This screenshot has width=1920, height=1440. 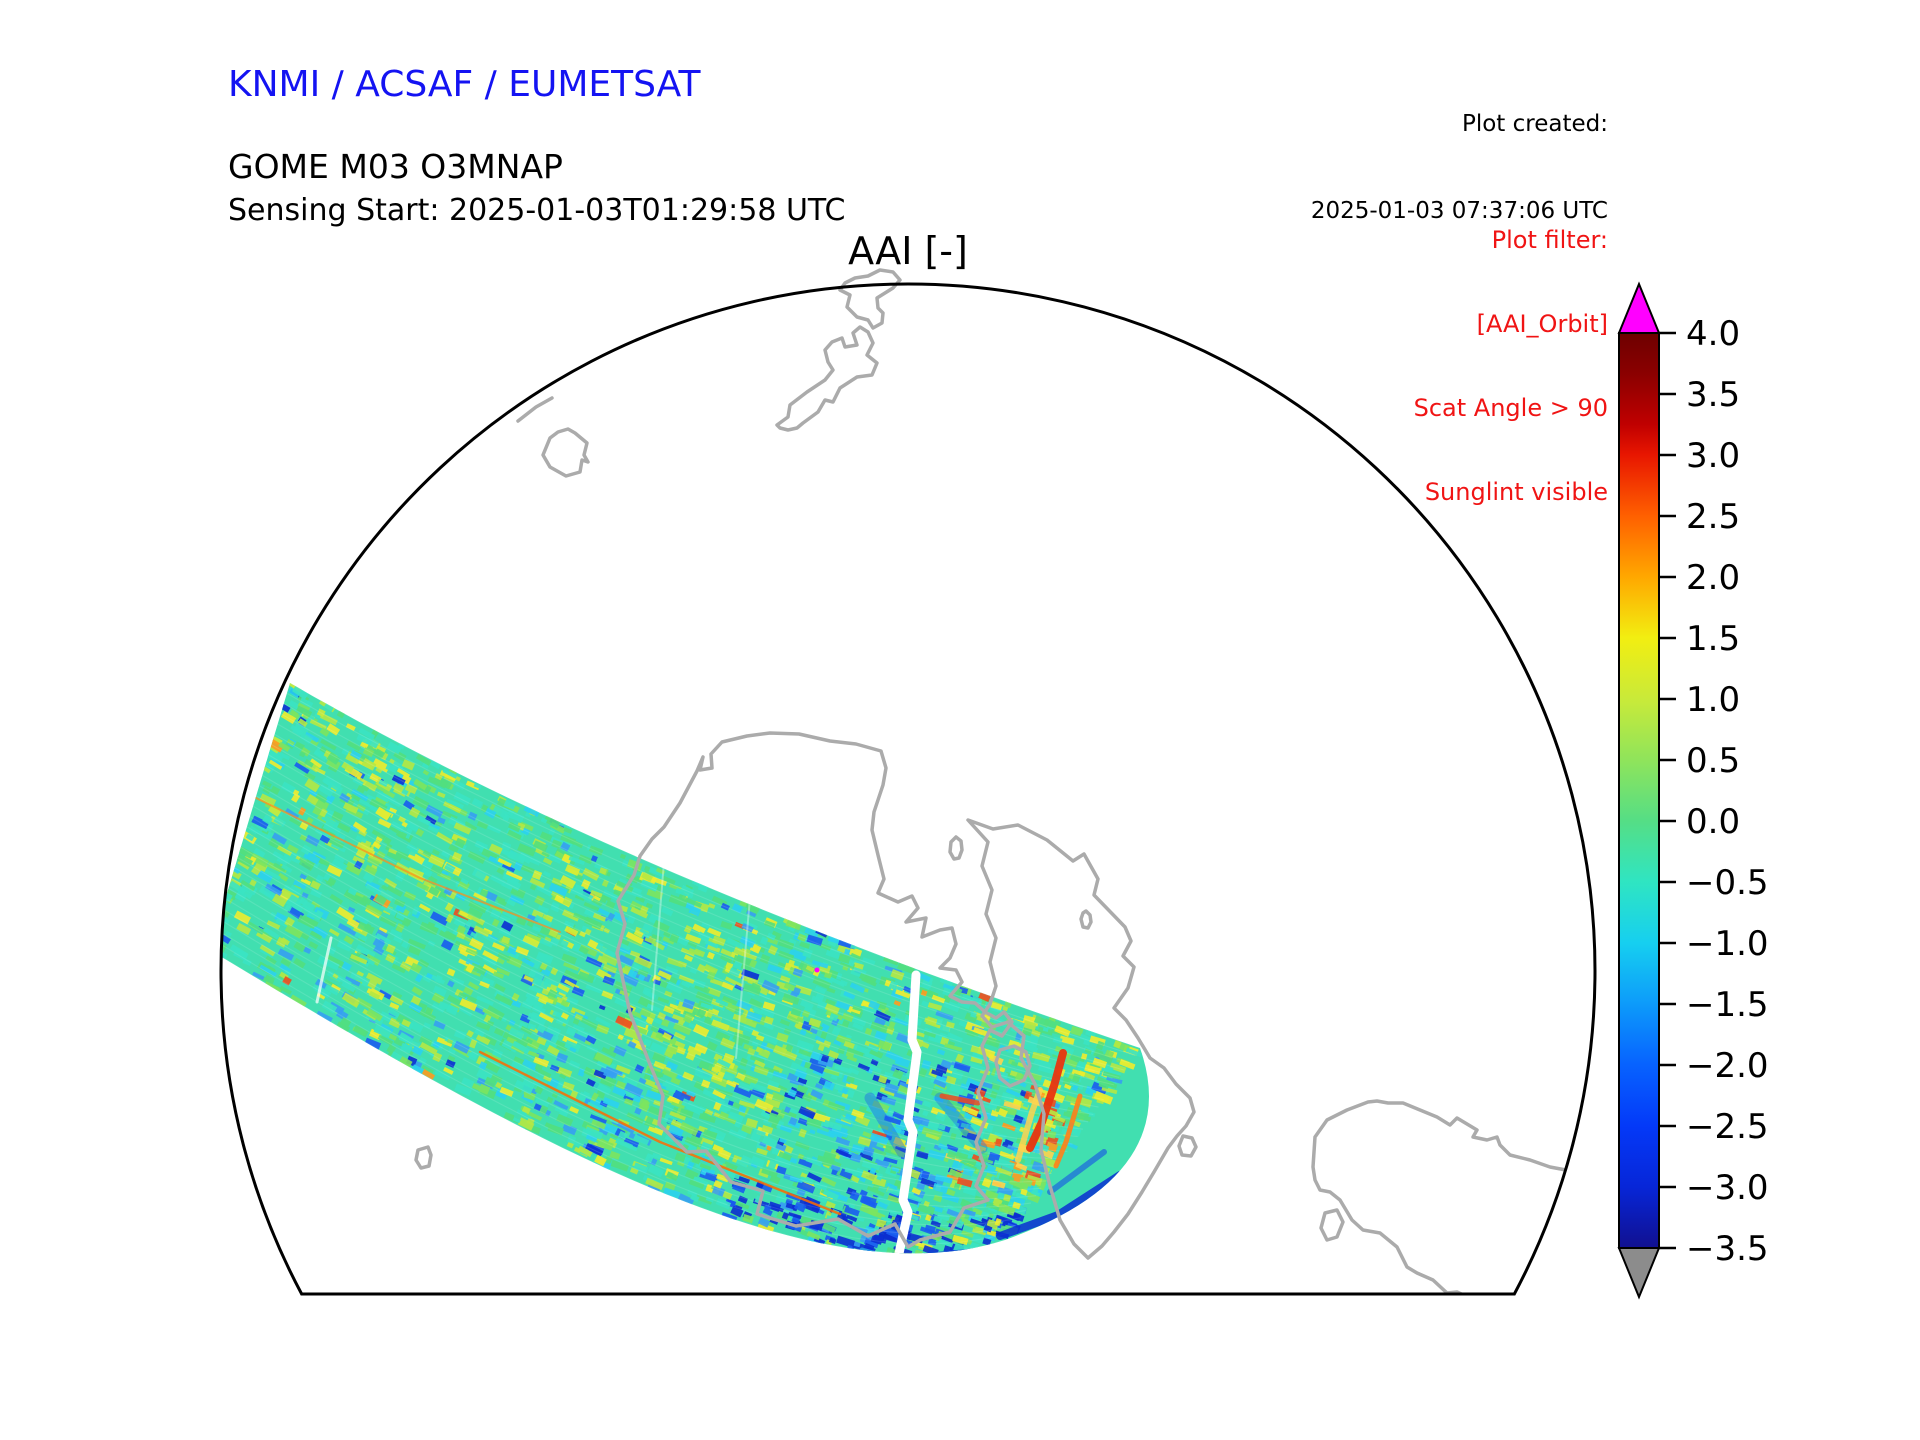 What do you see at coordinates (827, 378) in the screenshot?
I see `coastline-nz-south-island` at bounding box center [827, 378].